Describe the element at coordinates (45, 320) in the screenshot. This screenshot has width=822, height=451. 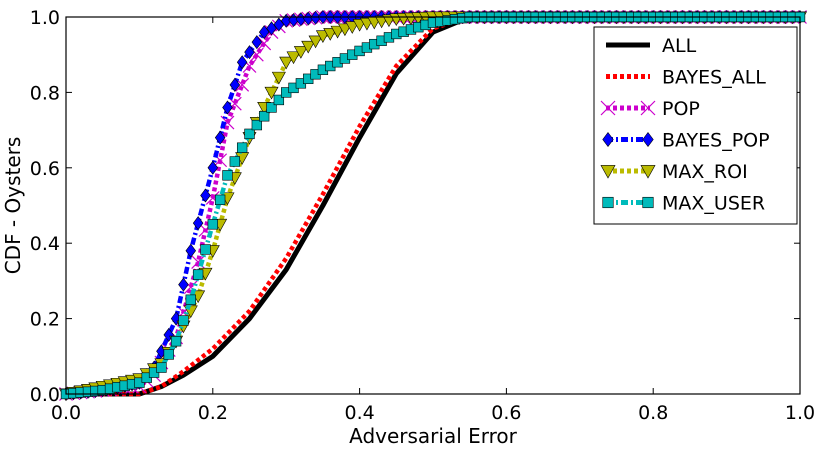
I see `y-tick-label: 0.2` at that location.